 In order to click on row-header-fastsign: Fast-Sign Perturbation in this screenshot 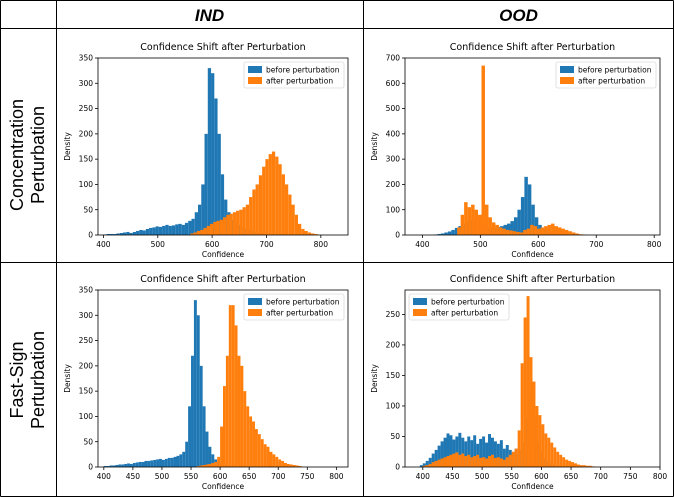, I will do `click(29, 380)`.